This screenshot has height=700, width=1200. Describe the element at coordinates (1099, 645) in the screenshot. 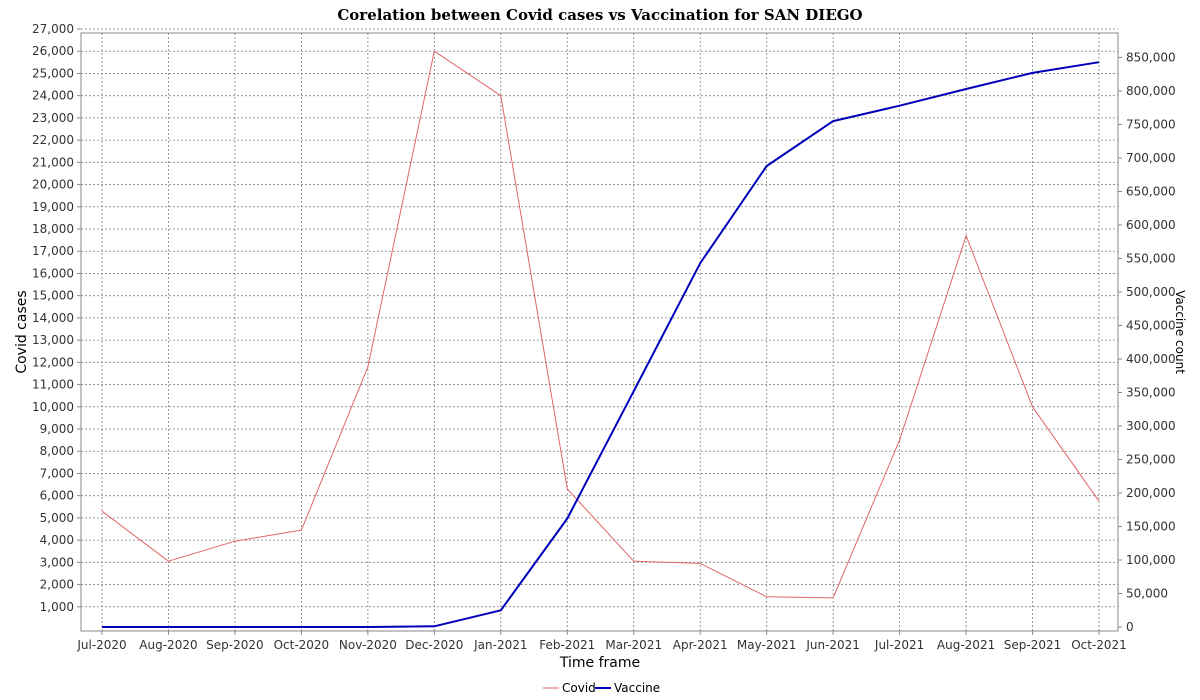

I see `x-tick-label: Oct-2021` at that location.